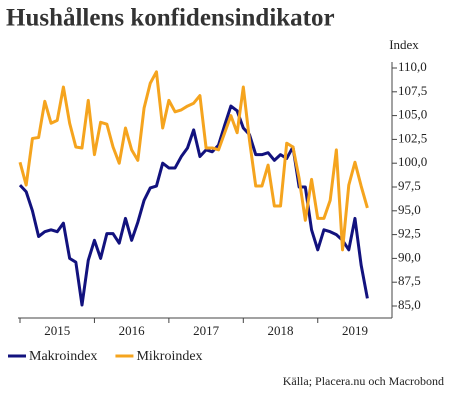 The height and width of the screenshot is (400, 455). I want to click on legend-label: Makroindex, so click(63, 356).